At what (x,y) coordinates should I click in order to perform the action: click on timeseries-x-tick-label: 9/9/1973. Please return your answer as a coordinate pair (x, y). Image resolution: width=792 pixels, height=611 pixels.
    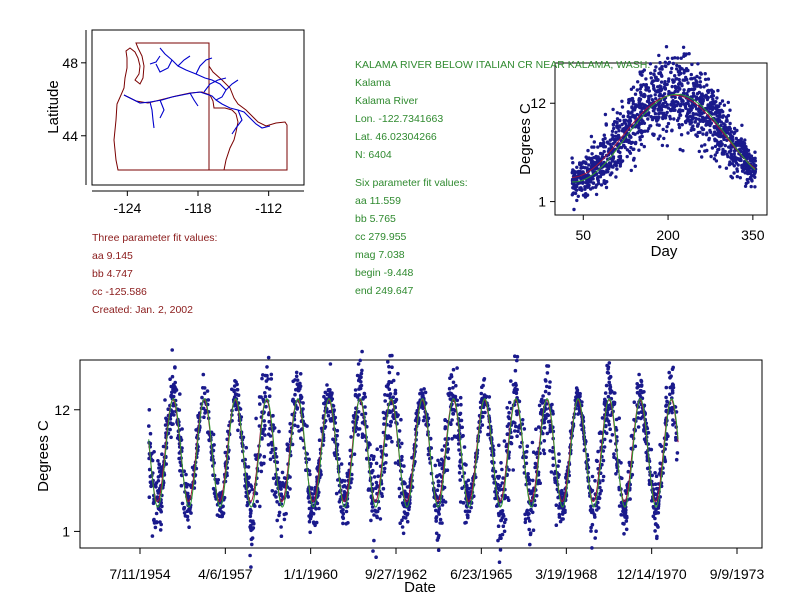
    Looking at the image, I should click on (737, 574).